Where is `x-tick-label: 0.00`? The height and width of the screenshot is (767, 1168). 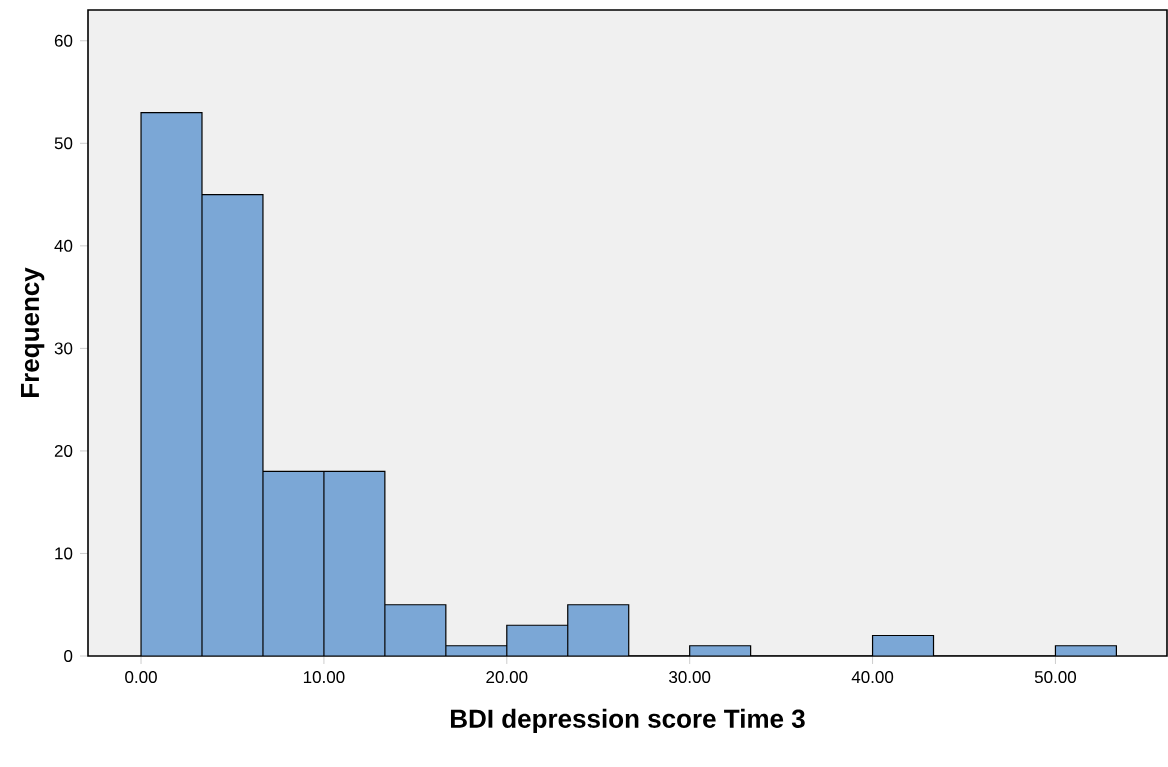
x-tick-label: 0.00 is located at coordinates (141, 677).